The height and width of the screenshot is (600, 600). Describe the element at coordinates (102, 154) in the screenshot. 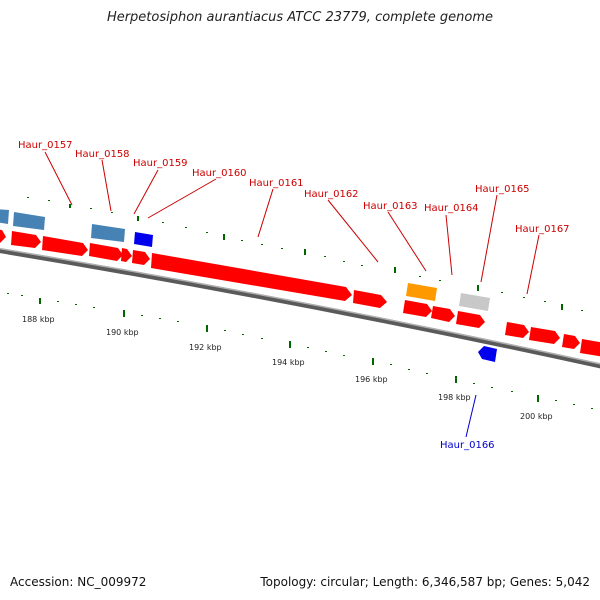

I see `gene-label: Haur_0158` at that location.